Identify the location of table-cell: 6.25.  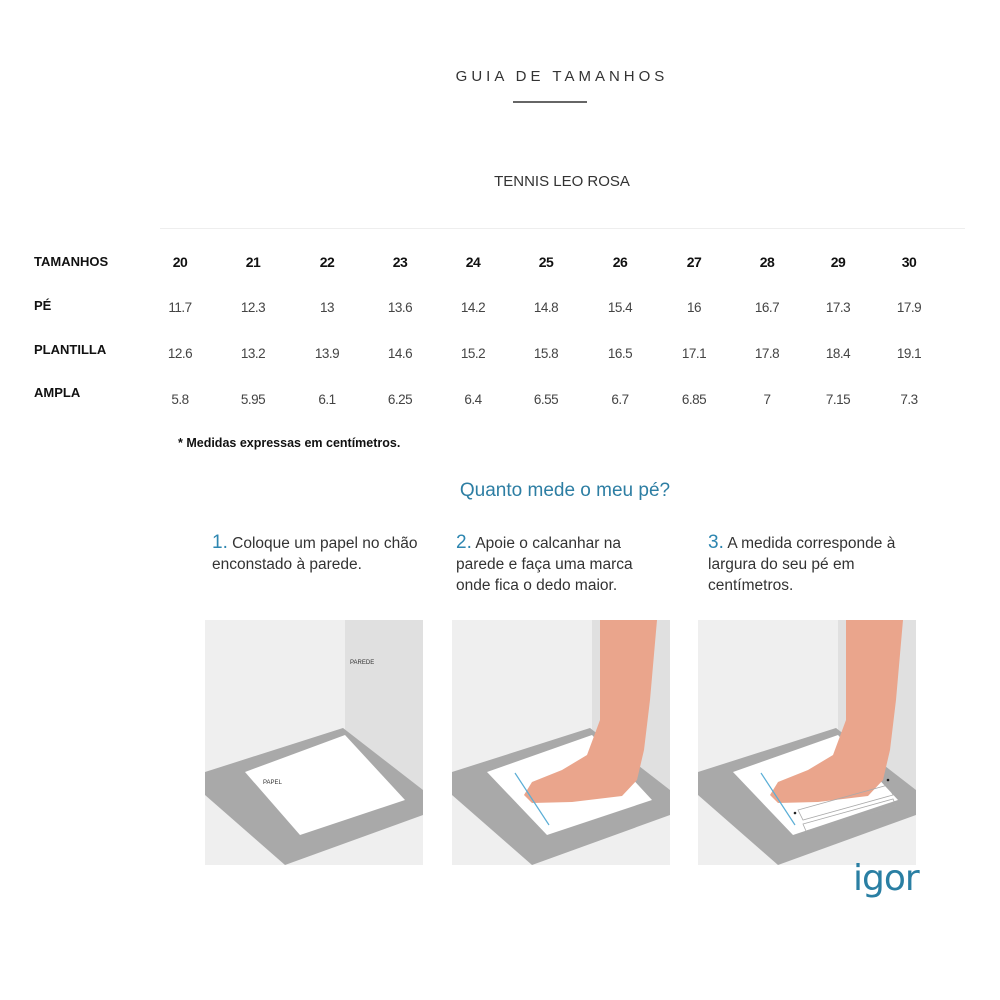
(400, 399).